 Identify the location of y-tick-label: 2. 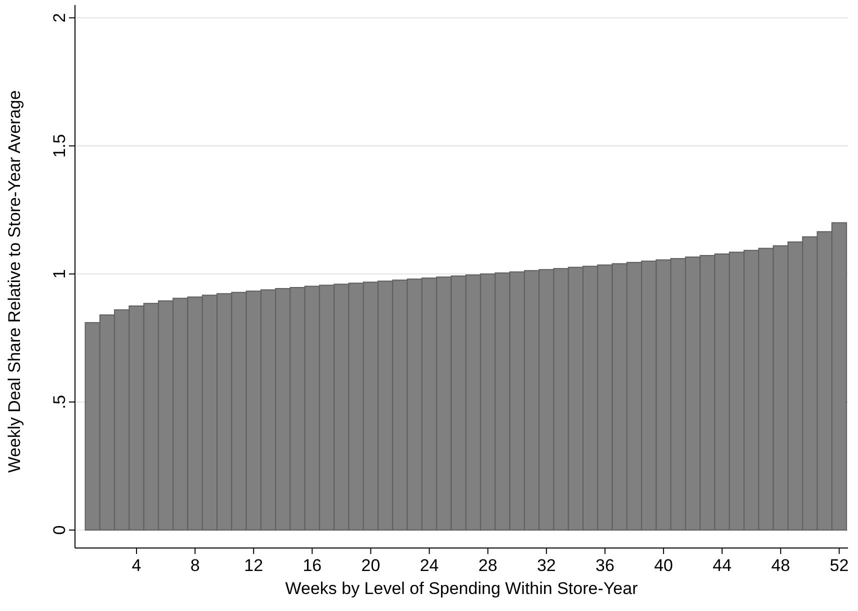
(59, 18).